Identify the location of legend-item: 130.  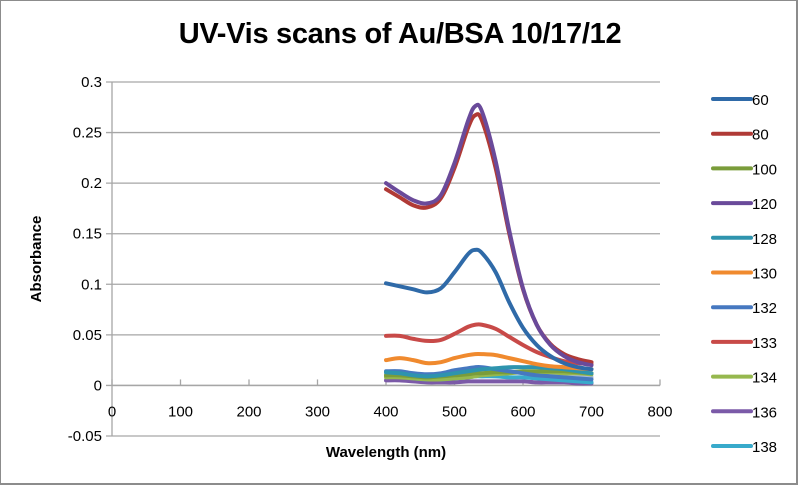
(744, 274).